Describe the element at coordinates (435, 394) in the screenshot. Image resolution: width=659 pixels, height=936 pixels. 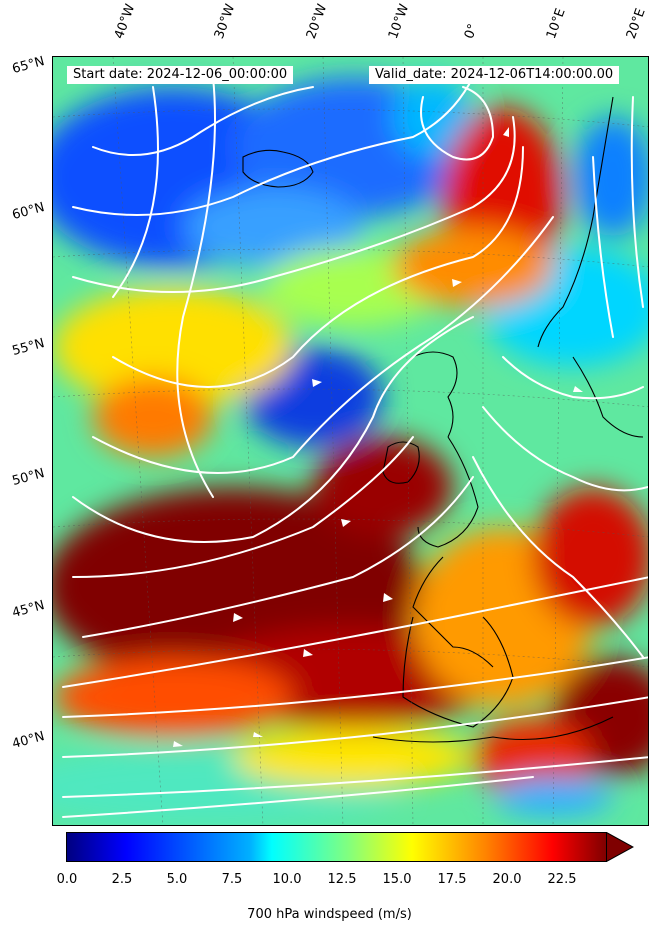
I see `scotland-coast` at that location.